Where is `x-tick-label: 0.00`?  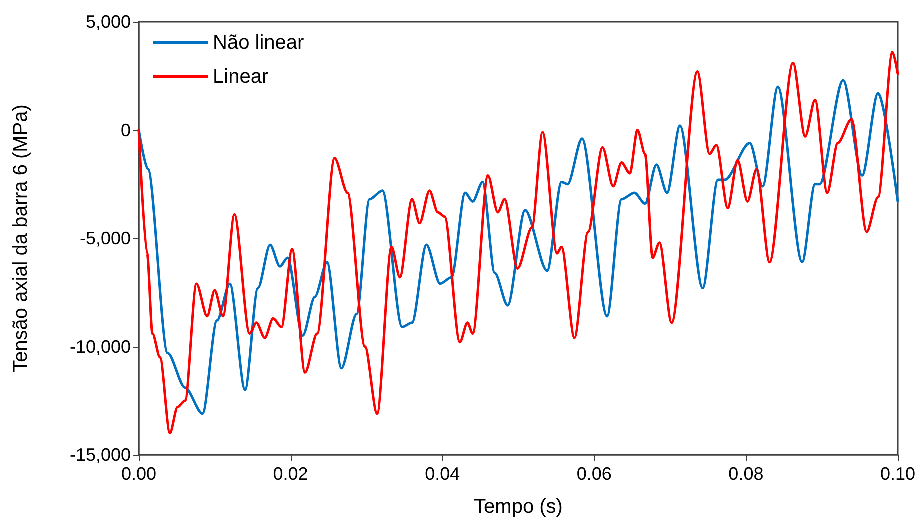
x-tick-label: 0.00 is located at coordinates (139, 474).